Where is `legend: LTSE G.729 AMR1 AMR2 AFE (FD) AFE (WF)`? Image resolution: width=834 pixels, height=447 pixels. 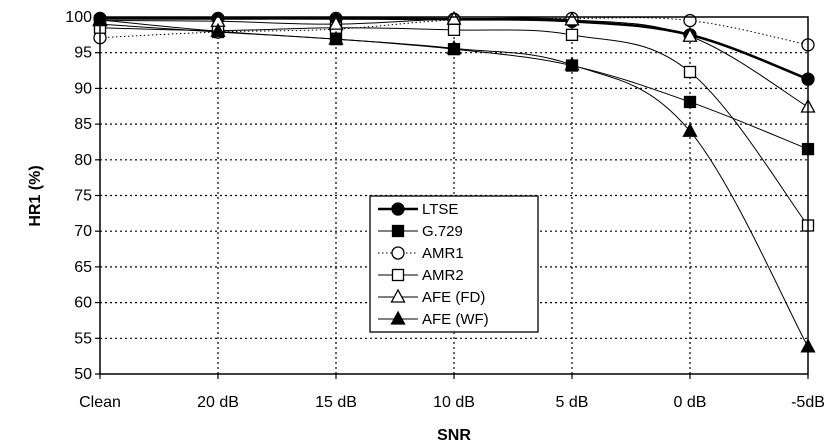 legend: LTSE G.729 AMR1 AMR2 AFE (FD) AFE (WF) is located at coordinates (454, 264).